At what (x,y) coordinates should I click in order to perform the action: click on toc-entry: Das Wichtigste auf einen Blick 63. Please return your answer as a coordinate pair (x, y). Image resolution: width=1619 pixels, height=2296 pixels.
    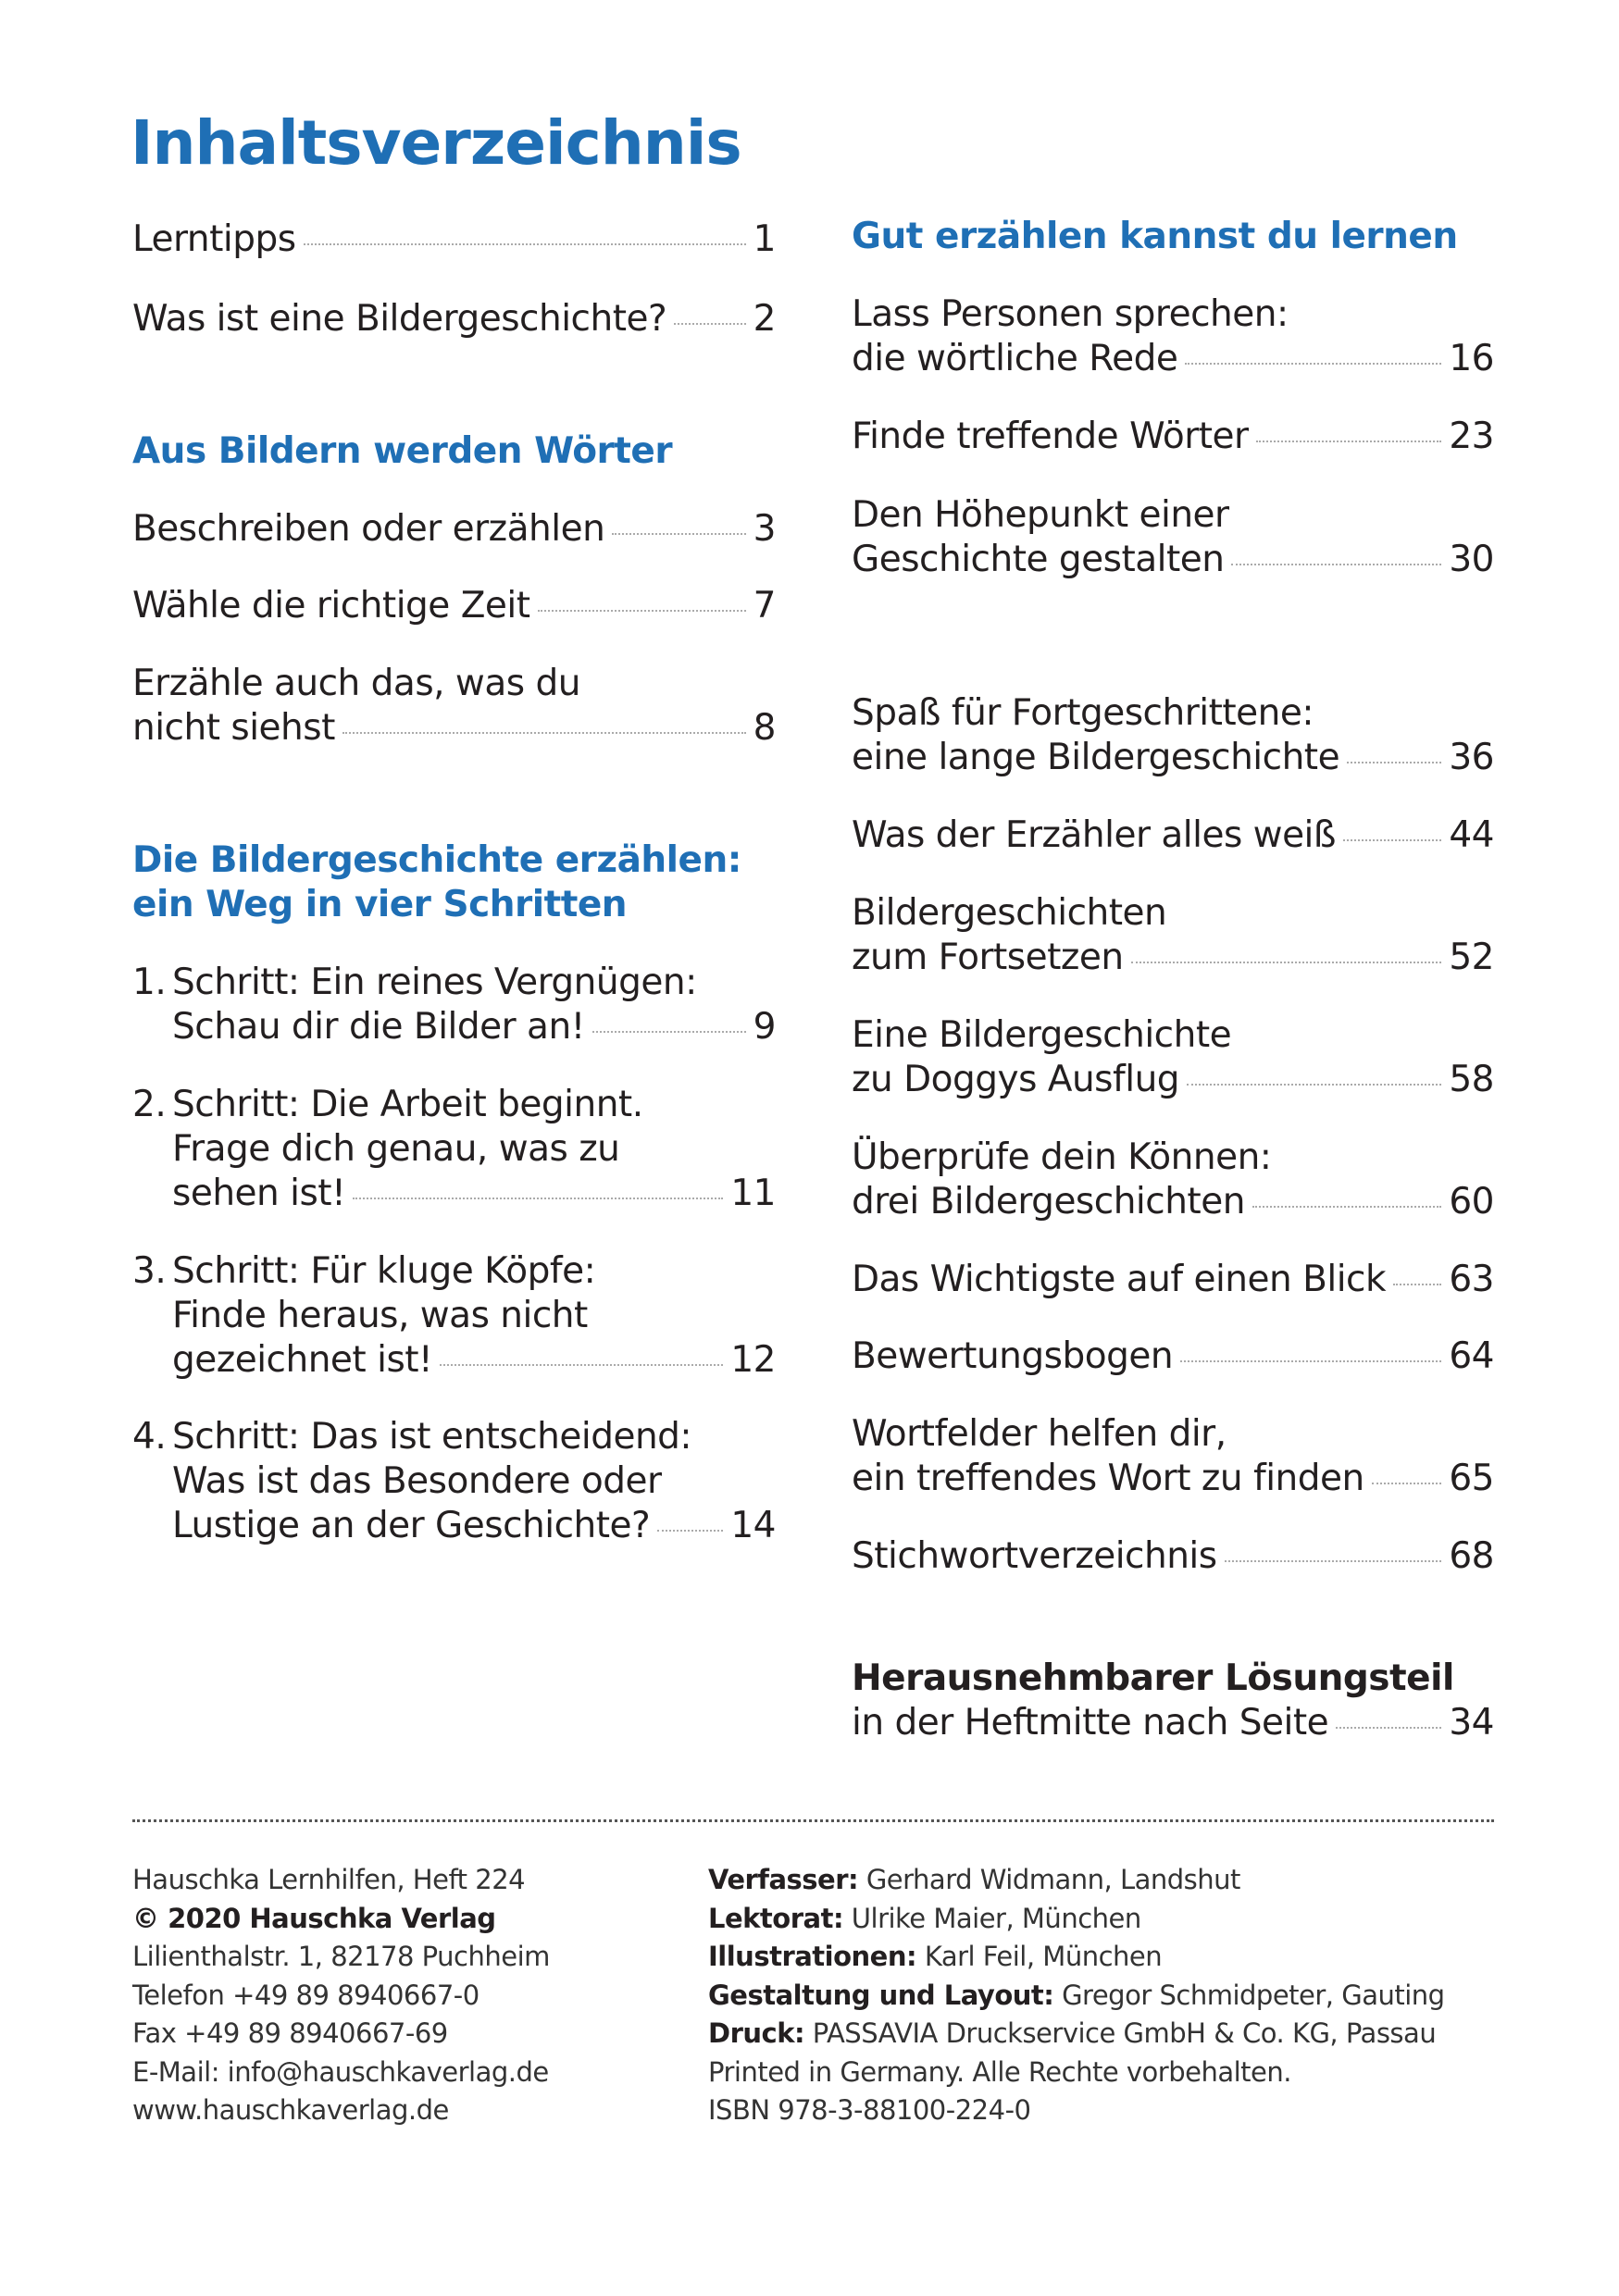
    Looking at the image, I should click on (1173, 1280).